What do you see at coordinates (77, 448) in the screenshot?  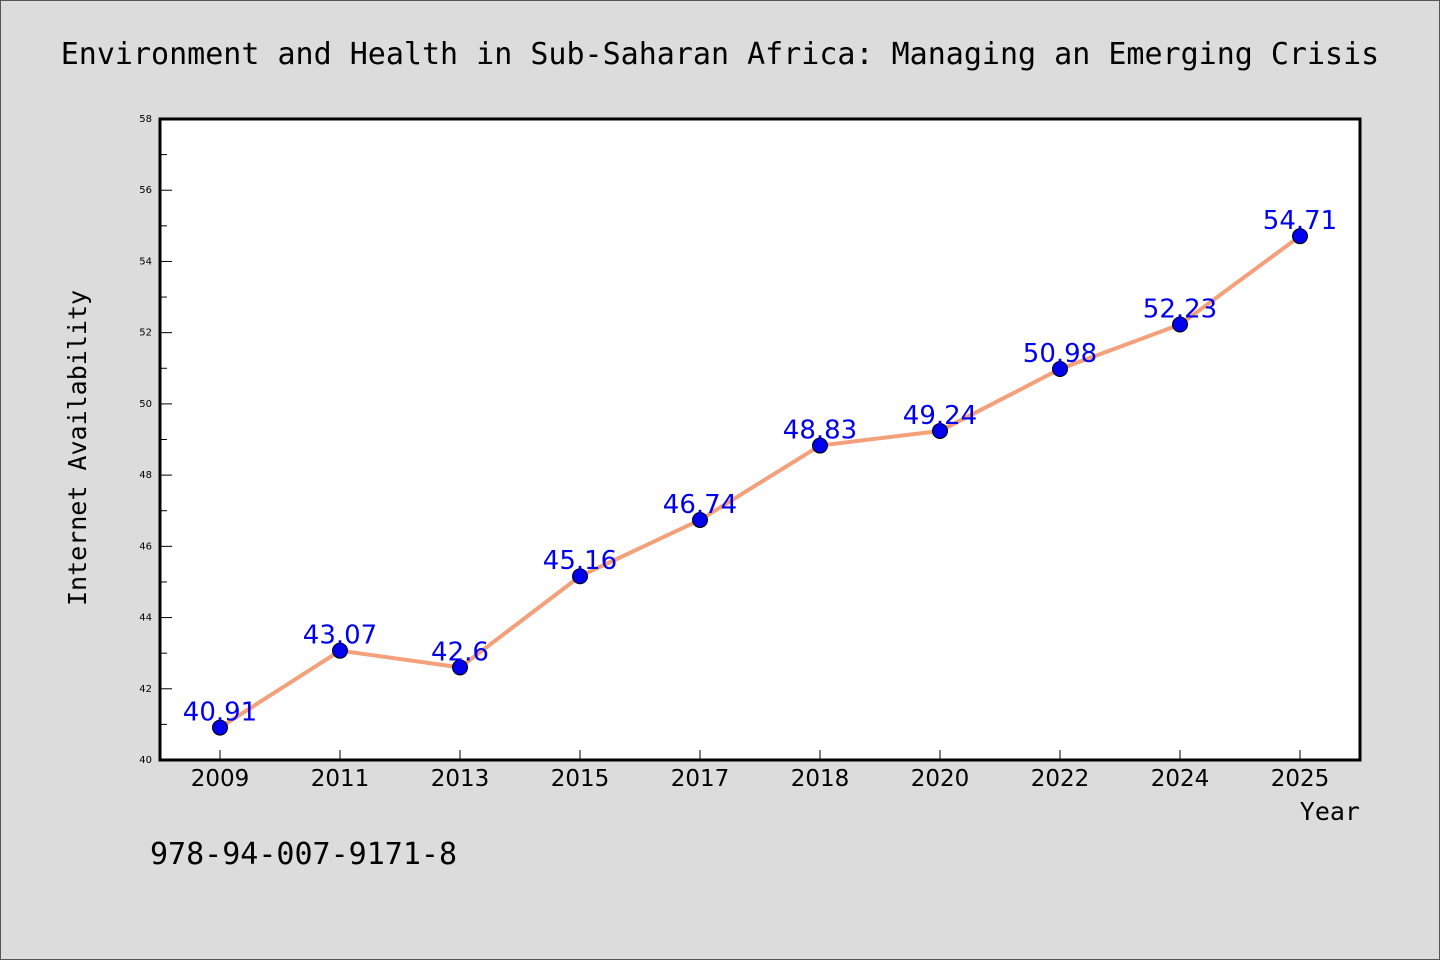 I see `y-axis-label: Internet Availability` at bounding box center [77, 448].